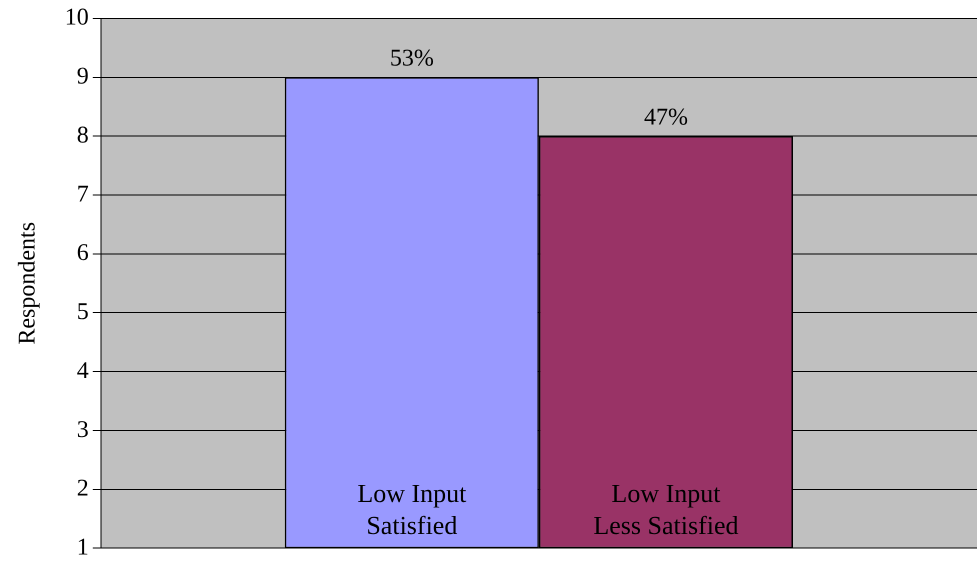 The height and width of the screenshot is (583, 977). What do you see at coordinates (27, 283) in the screenshot?
I see `y-axis-title: Respondents` at bounding box center [27, 283].